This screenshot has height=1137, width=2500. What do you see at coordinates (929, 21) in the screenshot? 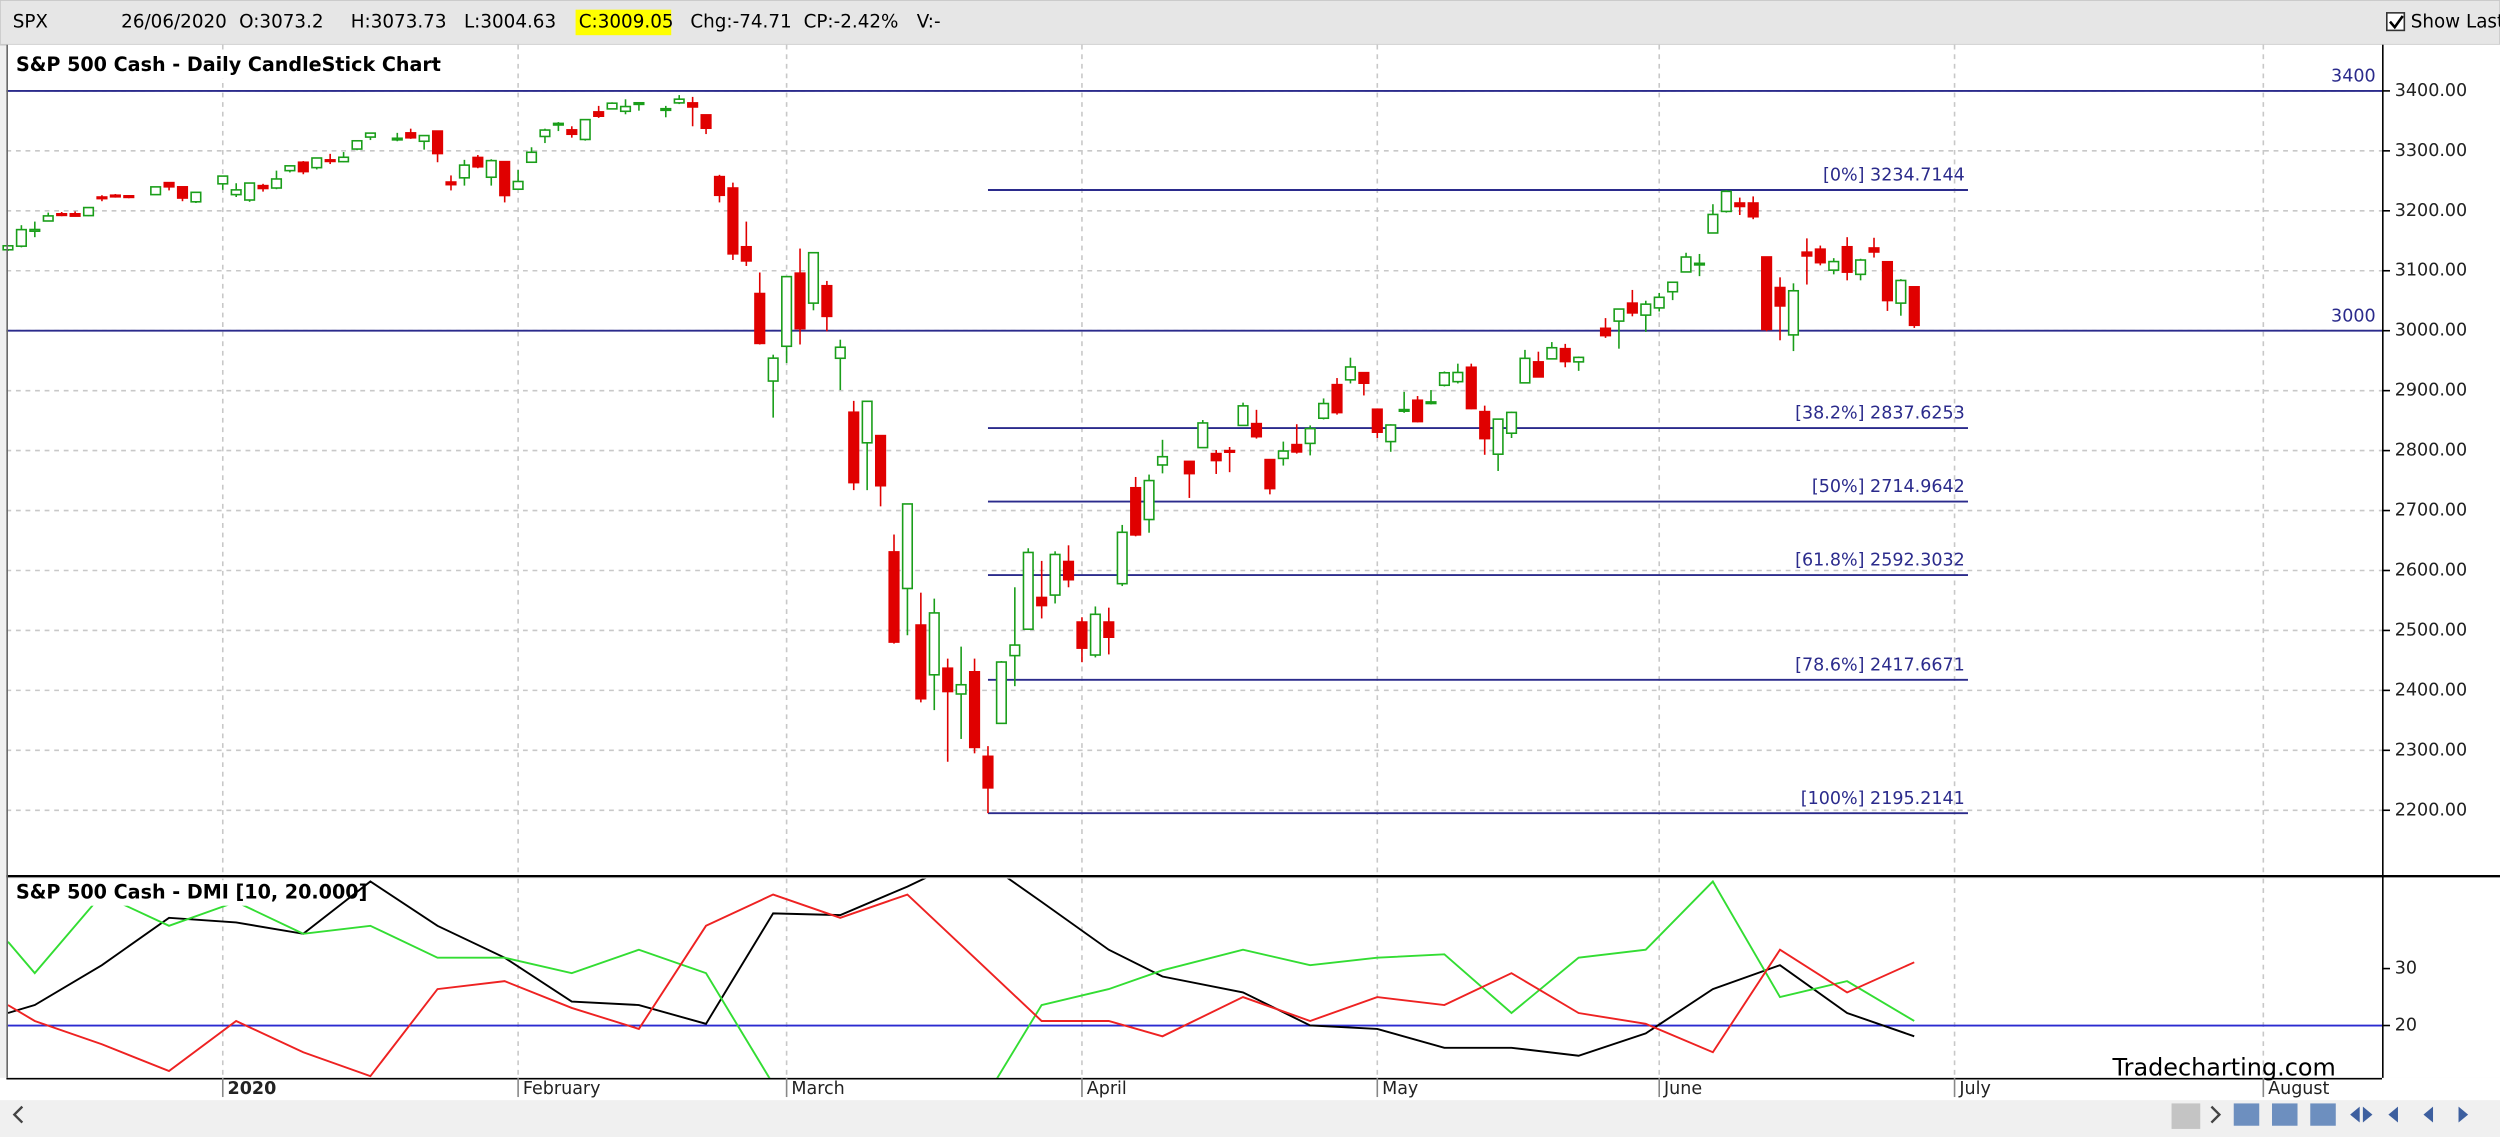
I see `volume: V:-` at bounding box center [929, 21].